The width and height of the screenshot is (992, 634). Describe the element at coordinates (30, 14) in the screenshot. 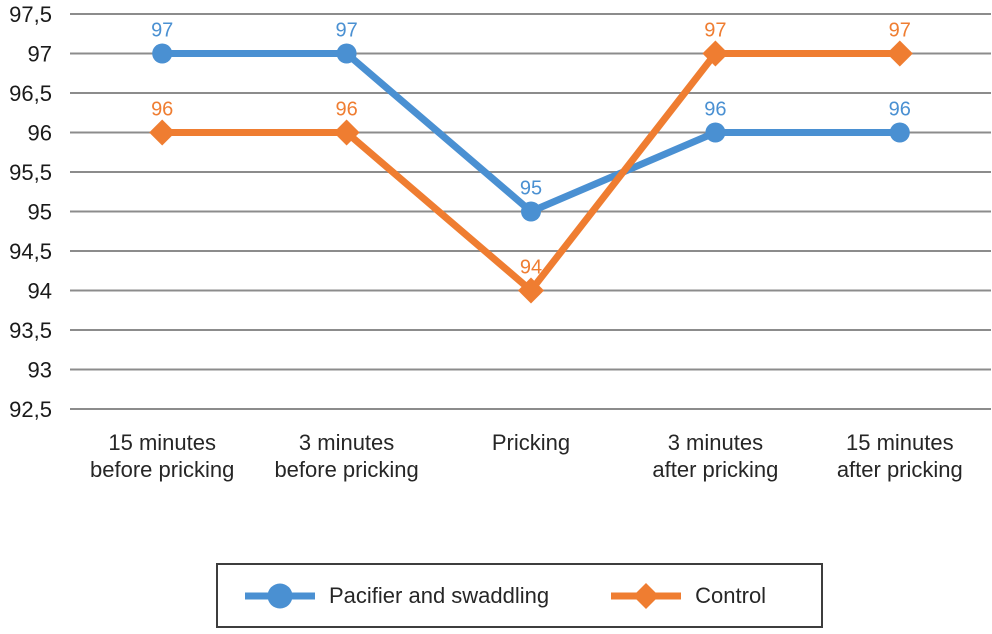

I see `y-tick-label: 97,5` at that location.